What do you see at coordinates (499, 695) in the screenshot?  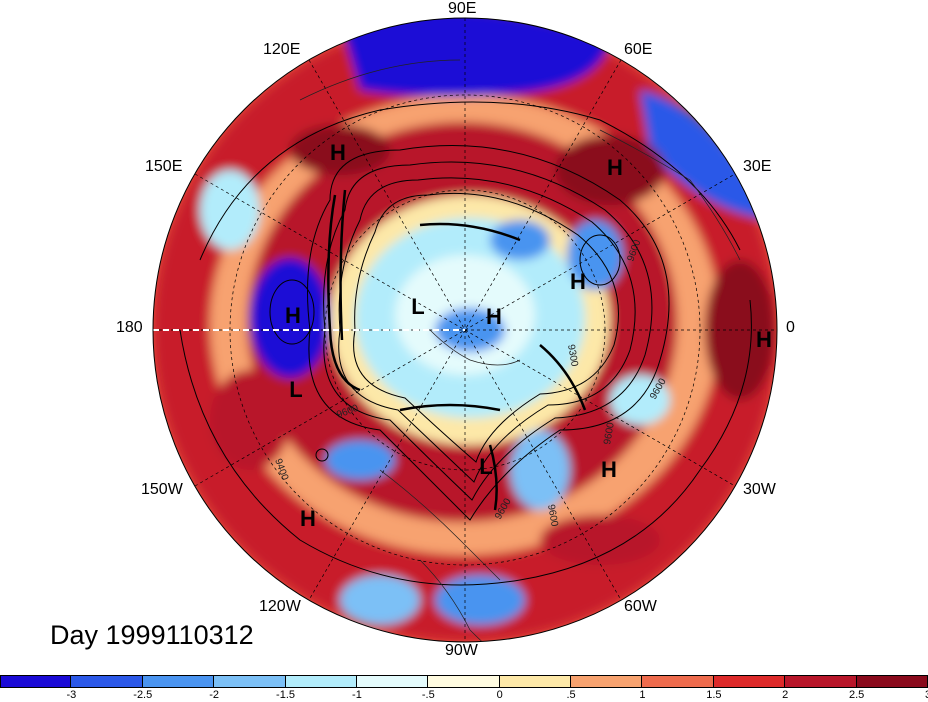 I see `colorbar-tick-label: 0` at bounding box center [499, 695].